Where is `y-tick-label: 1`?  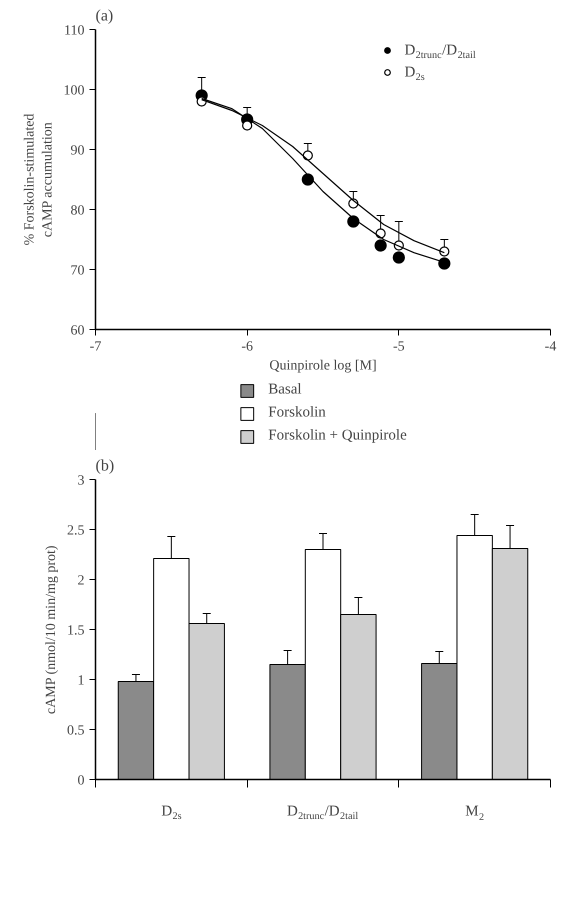
y-tick-label: 1 is located at coordinates (81, 681).